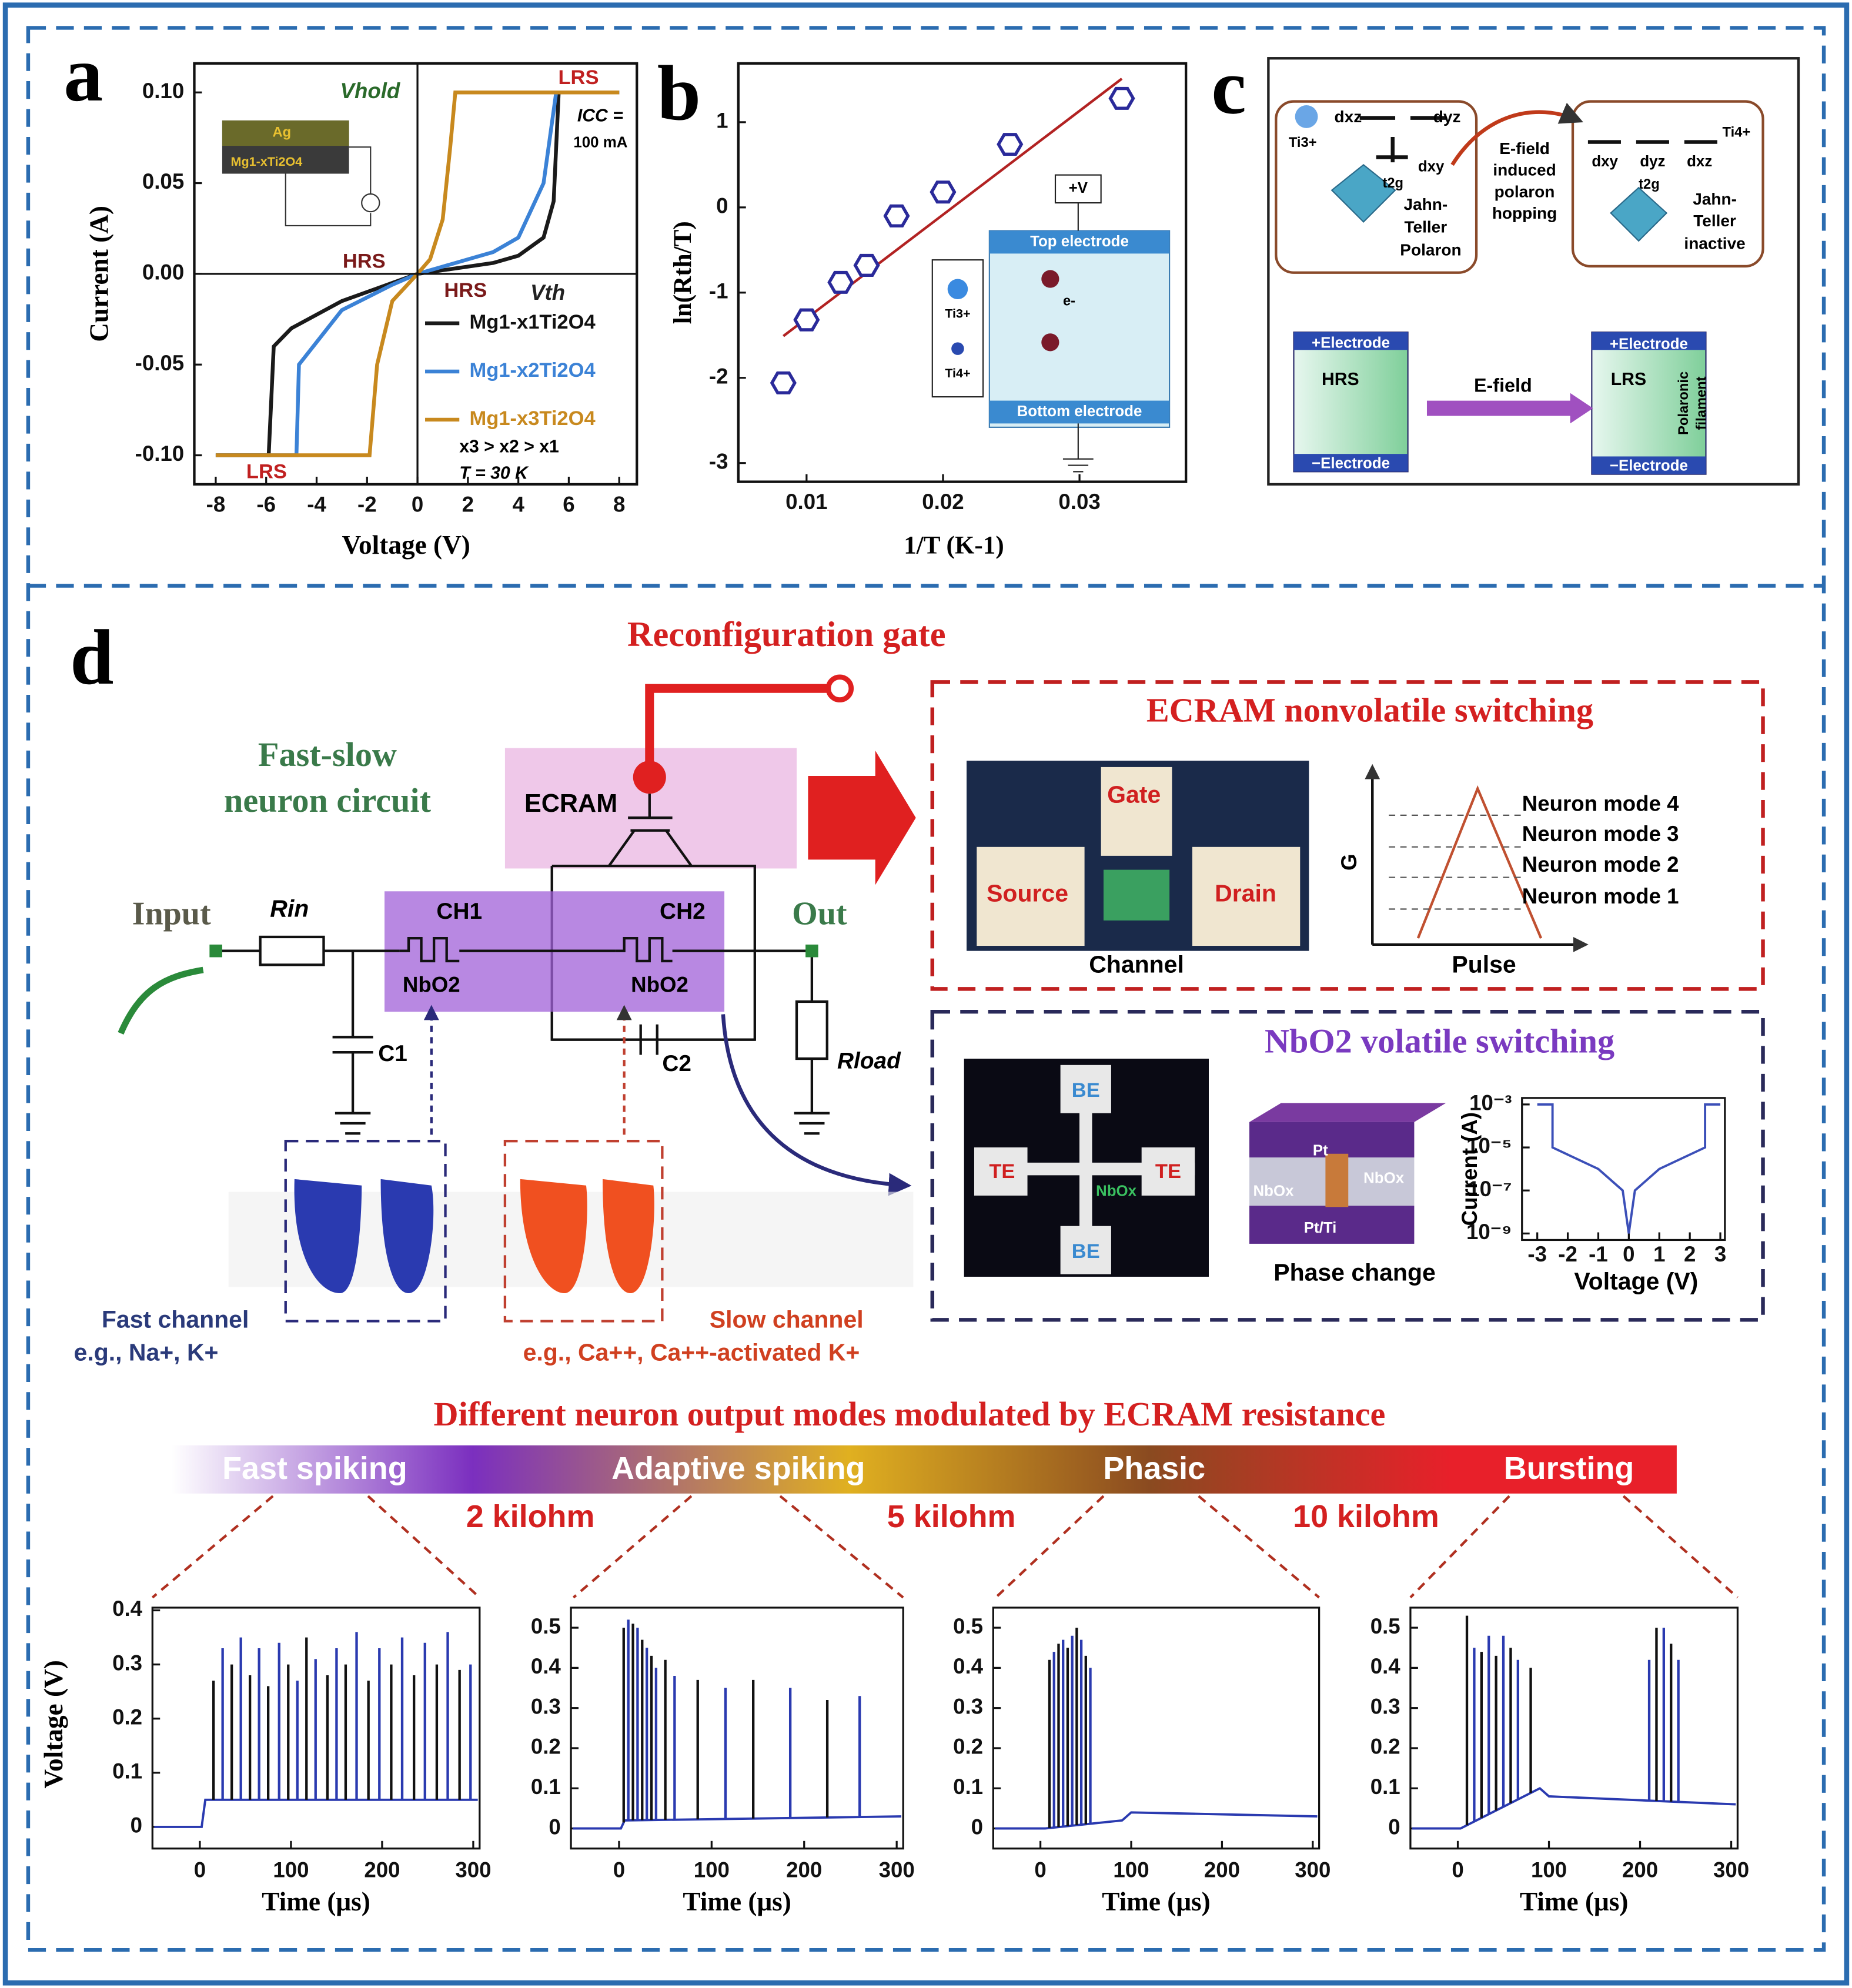 The height and width of the screenshot is (1988, 1852). Describe the element at coordinates (619, 505) in the screenshot. I see `x-tick-label: 8` at that location.